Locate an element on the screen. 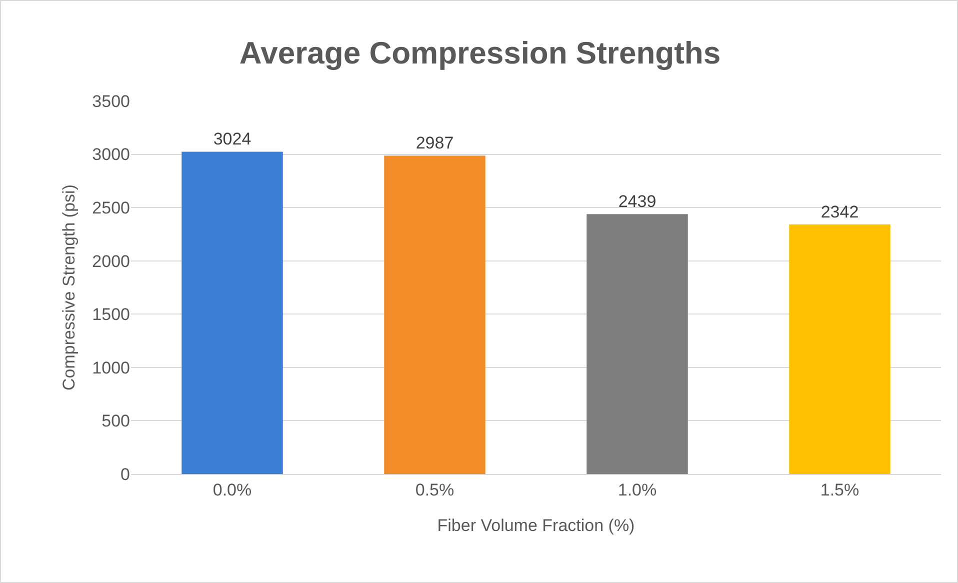  y-tick-label: 1500 is located at coordinates (111, 314).